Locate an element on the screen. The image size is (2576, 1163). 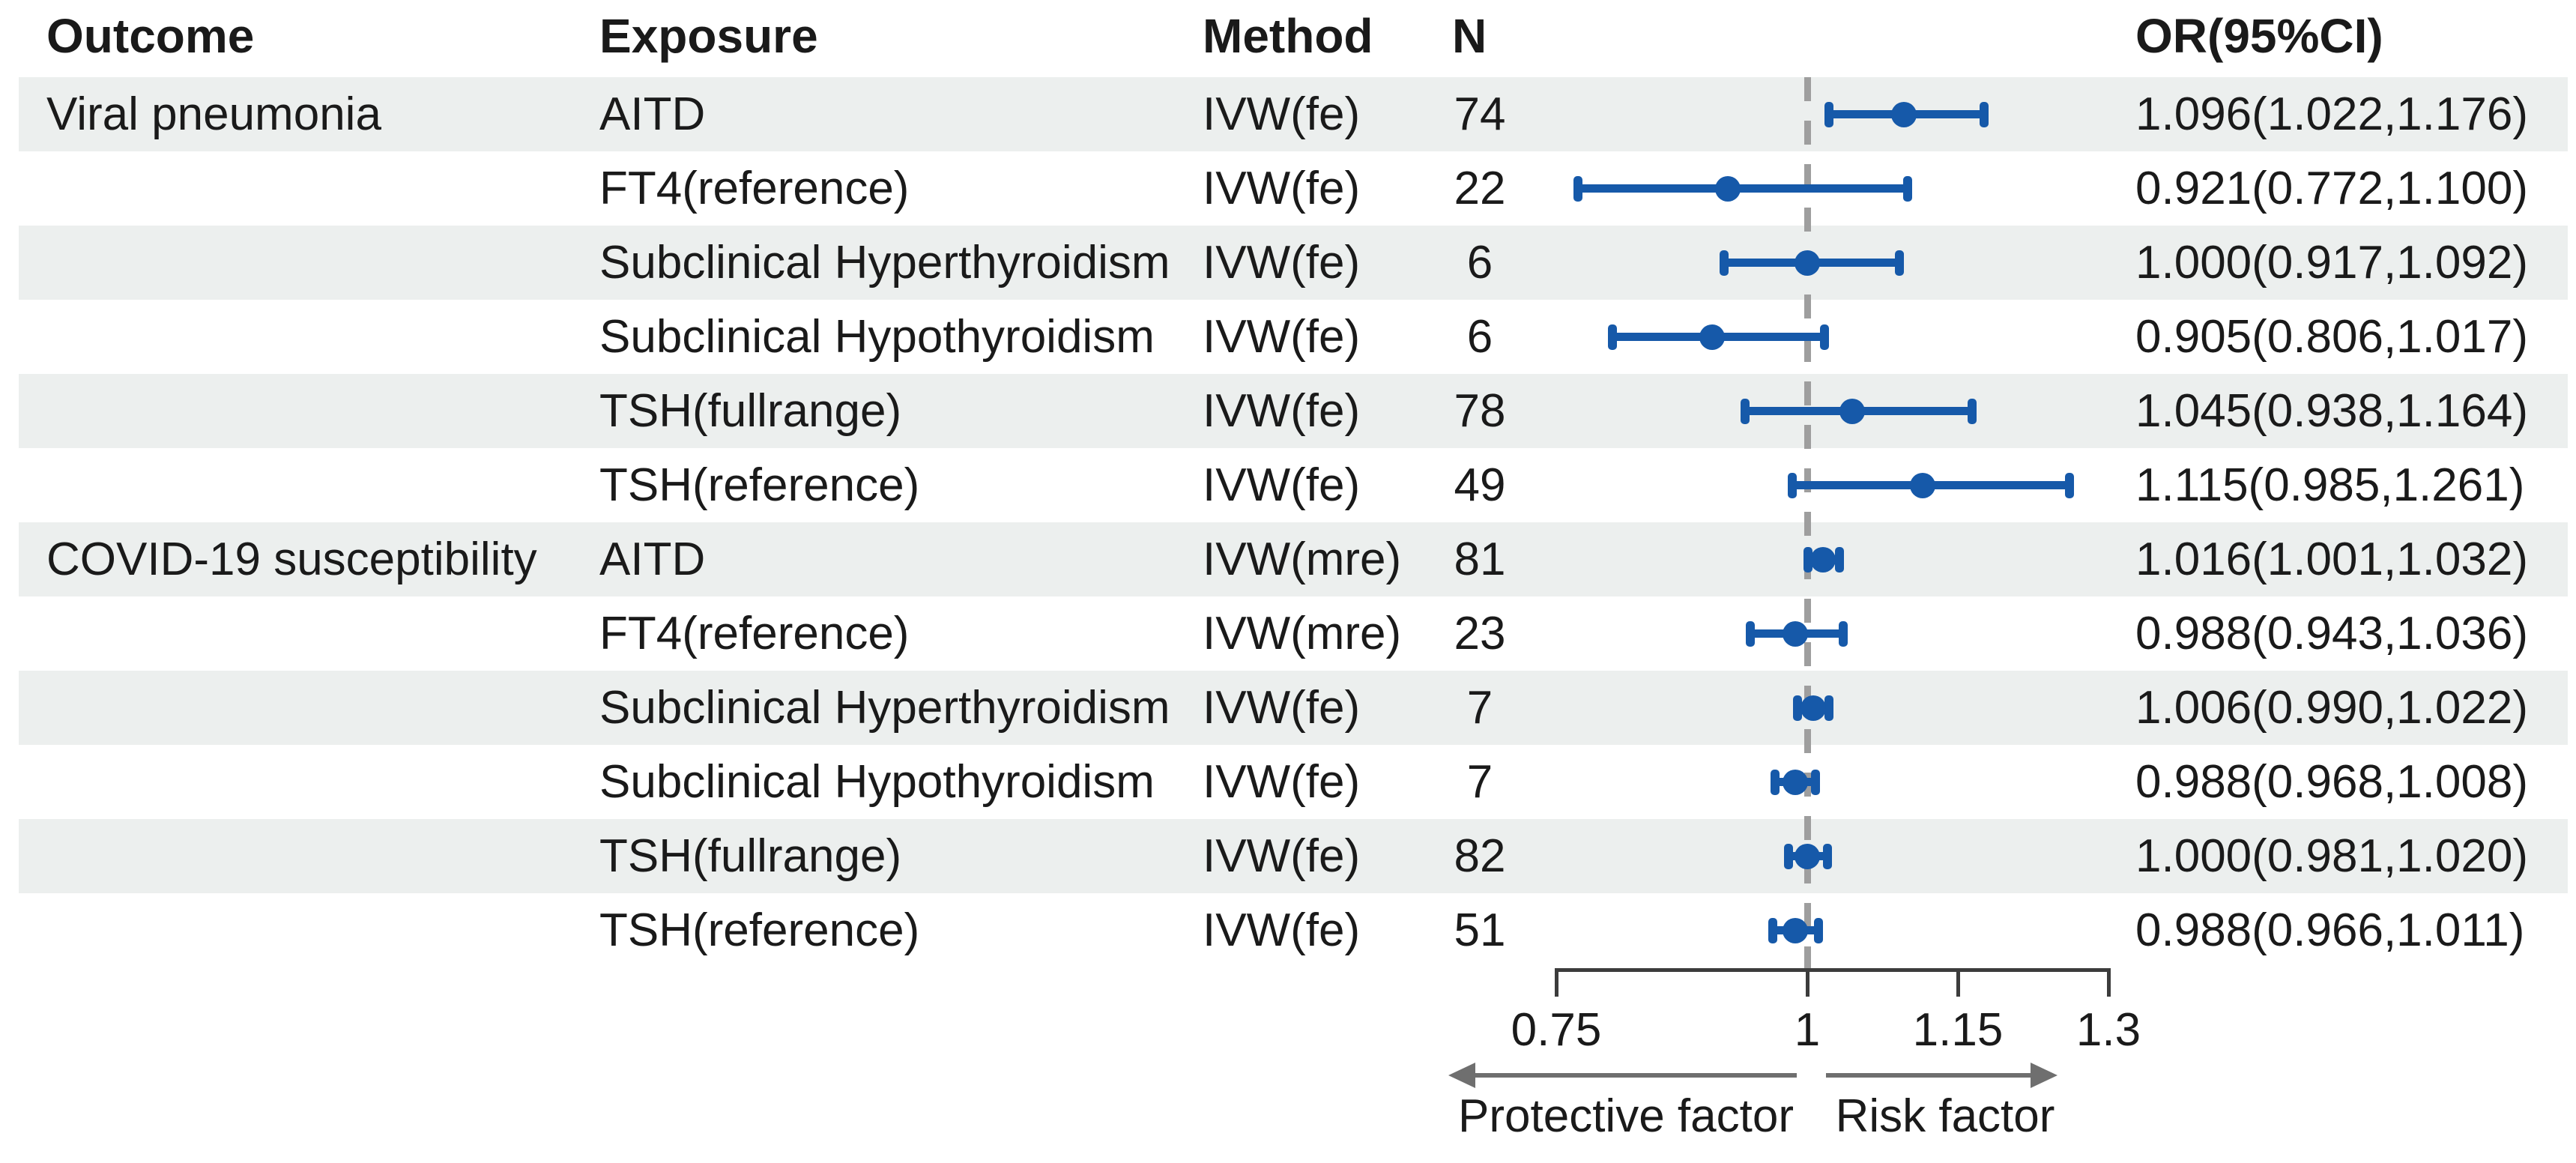
n-cell: 22 is located at coordinates (1480, 188).